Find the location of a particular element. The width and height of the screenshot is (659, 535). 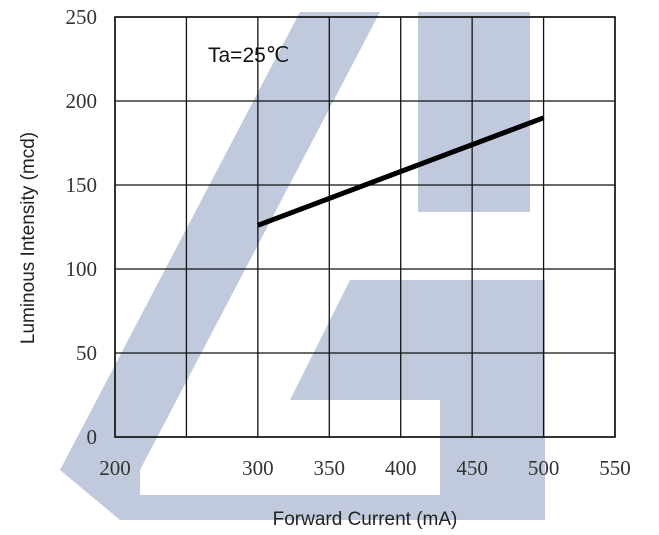

x-tick-label: 200 is located at coordinates (115, 468).